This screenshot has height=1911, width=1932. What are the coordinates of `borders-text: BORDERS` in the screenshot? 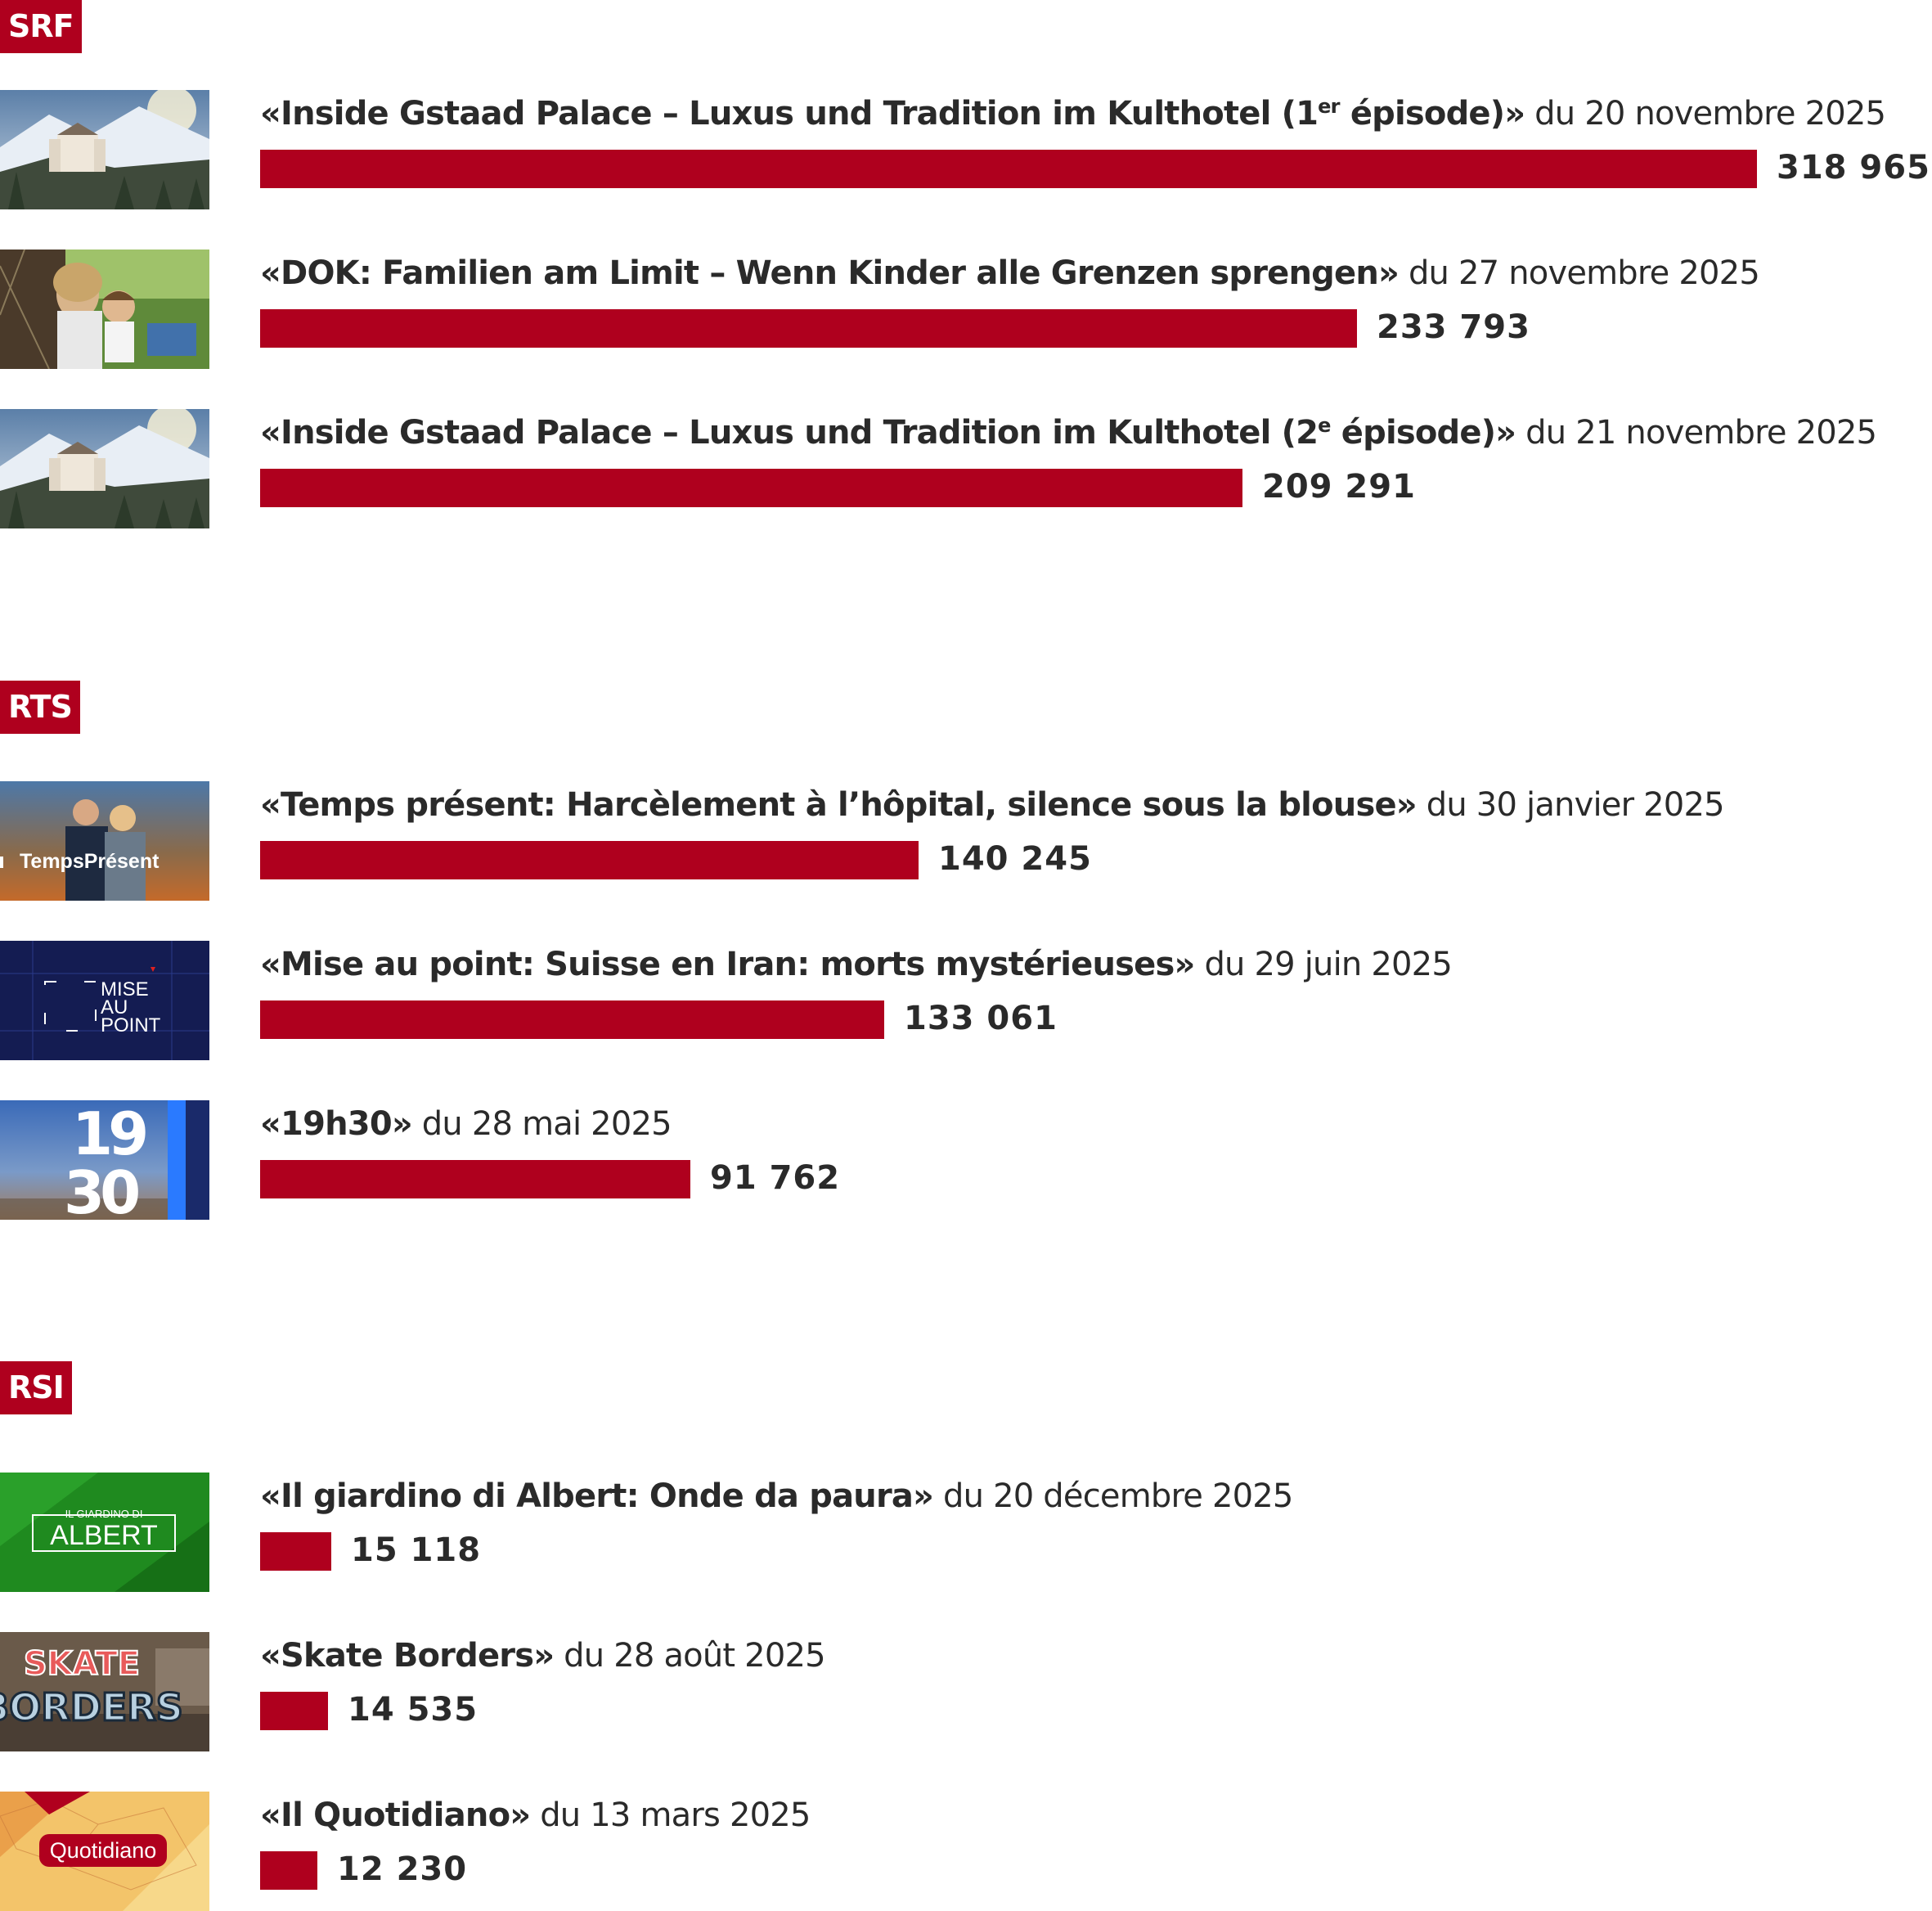 It's located at (92, 1707).